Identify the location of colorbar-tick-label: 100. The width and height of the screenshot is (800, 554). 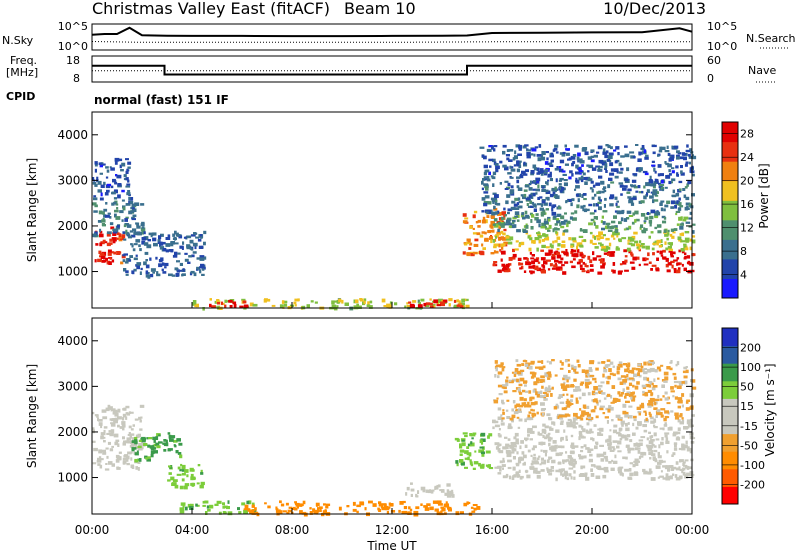
(750, 367).